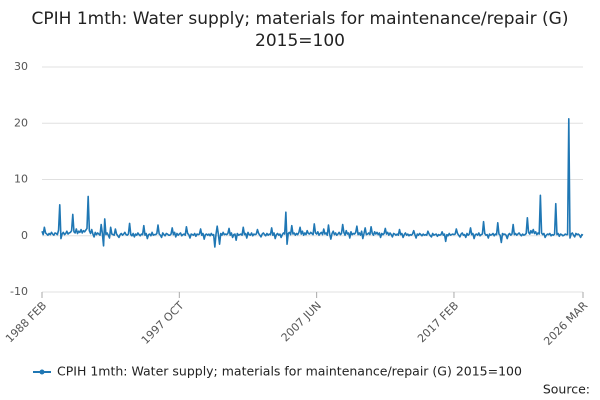 Image resolution: width=600 pixels, height=400 pixels. What do you see at coordinates (26, 322) in the screenshot?
I see `x-tick-label: 1988 FEB` at bounding box center [26, 322].